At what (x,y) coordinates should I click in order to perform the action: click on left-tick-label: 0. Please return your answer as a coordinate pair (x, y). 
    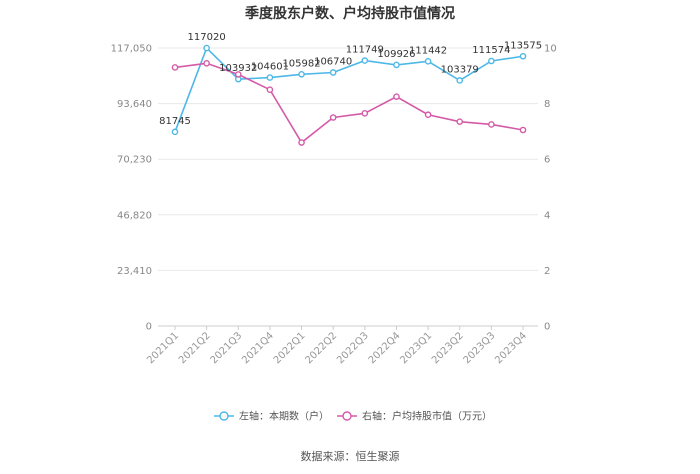
    Looking at the image, I should click on (149, 327).